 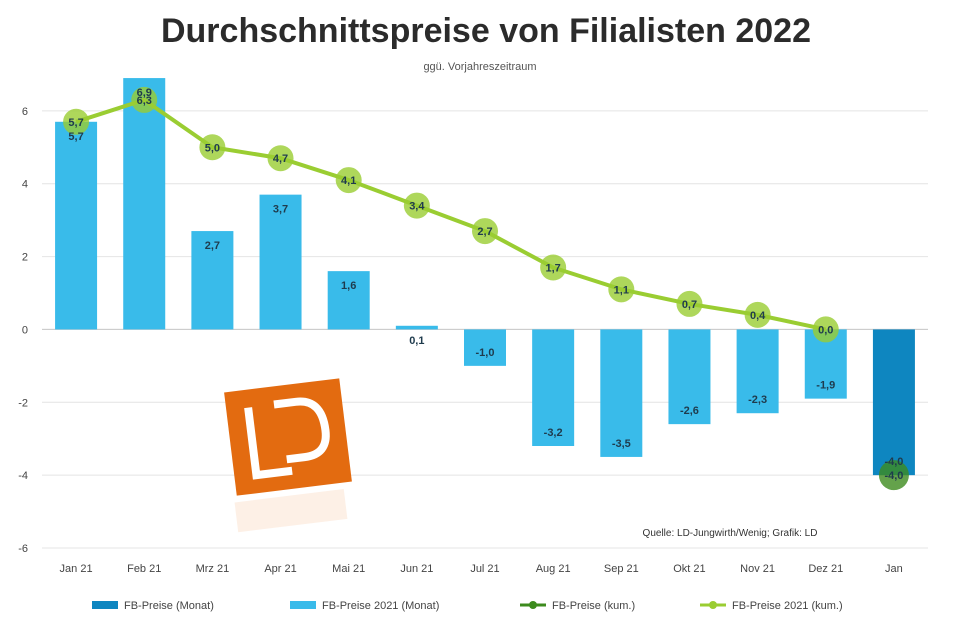 What do you see at coordinates (144, 569) in the screenshot?
I see `x-tick-label: Feb 21` at bounding box center [144, 569].